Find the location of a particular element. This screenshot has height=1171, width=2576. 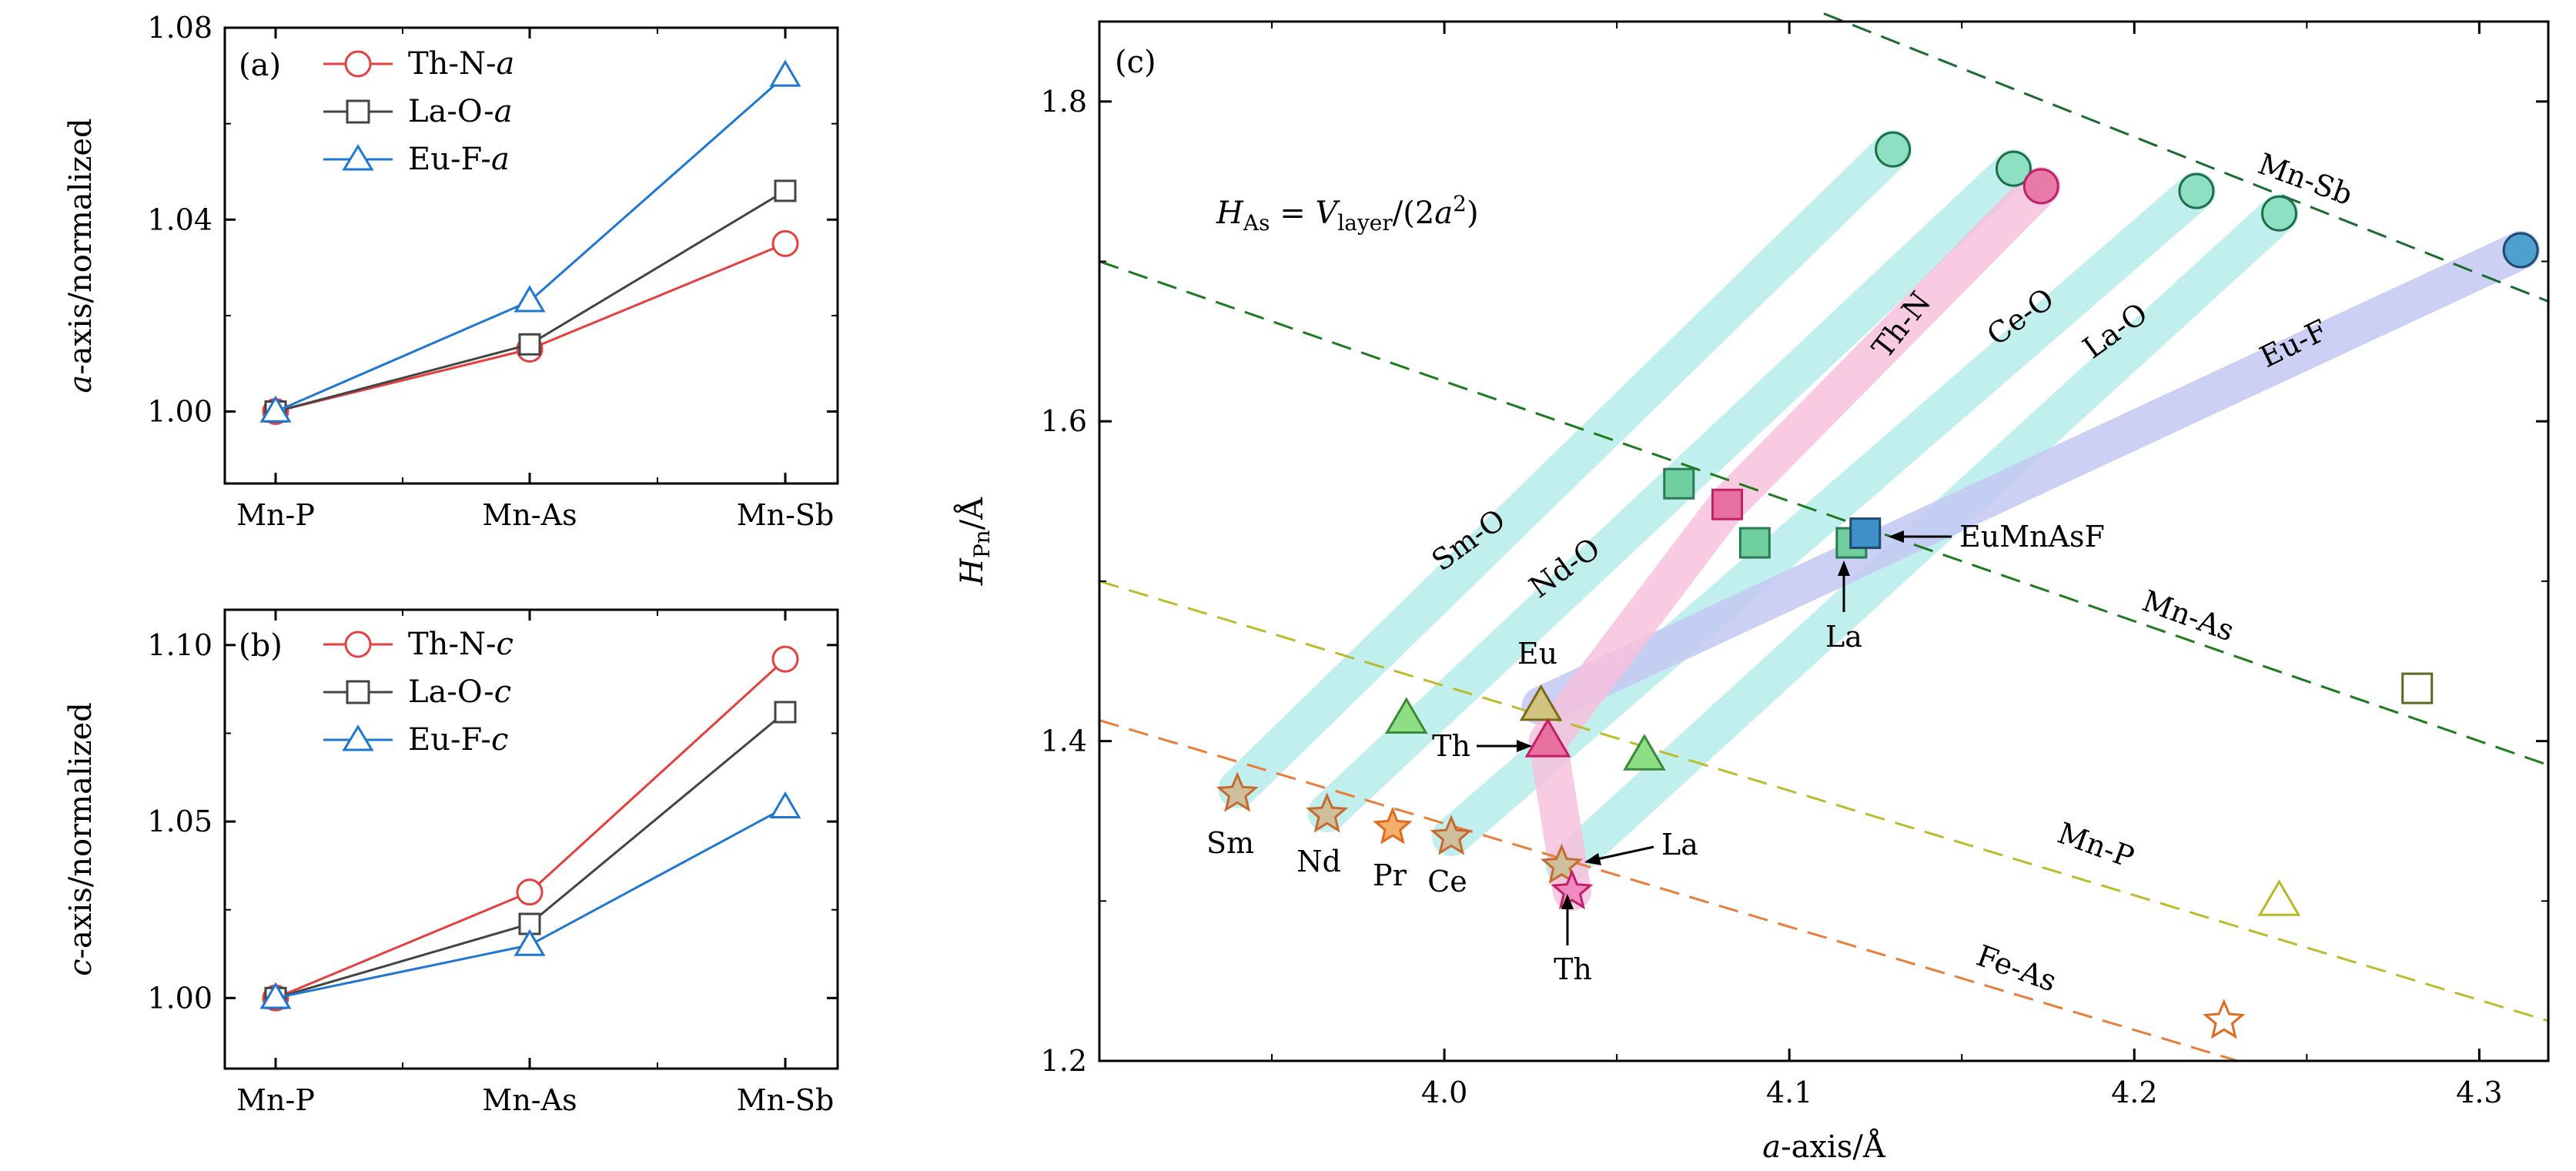

refline-label-mnas: Mn-As is located at coordinates (2188, 615).